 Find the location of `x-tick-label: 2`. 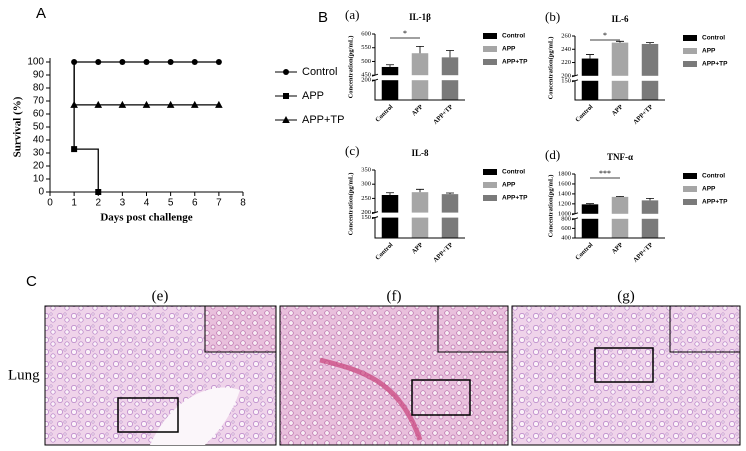

x-tick-label: 2 is located at coordinates (98, 203).